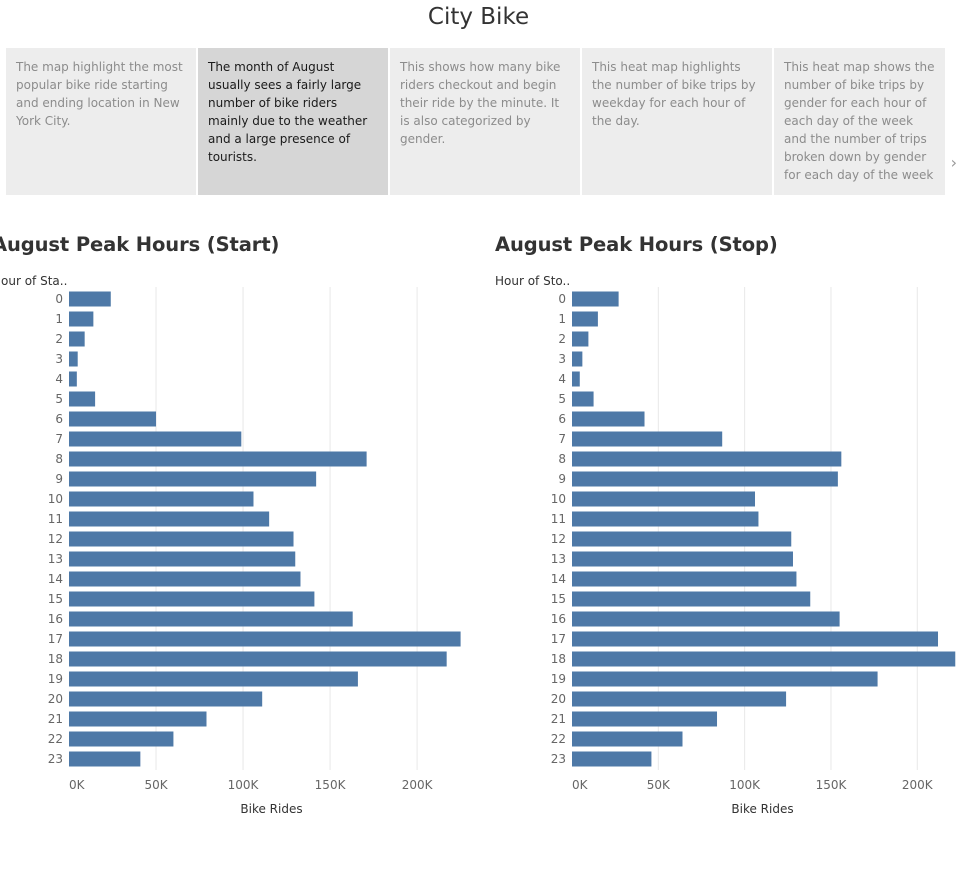 Image resolution: width=957 pixels, height=884 pixels. What do you see at coordinates (55, 579) in the screenshot?
I see `category-label: 14` at bounding box center [55, 579].